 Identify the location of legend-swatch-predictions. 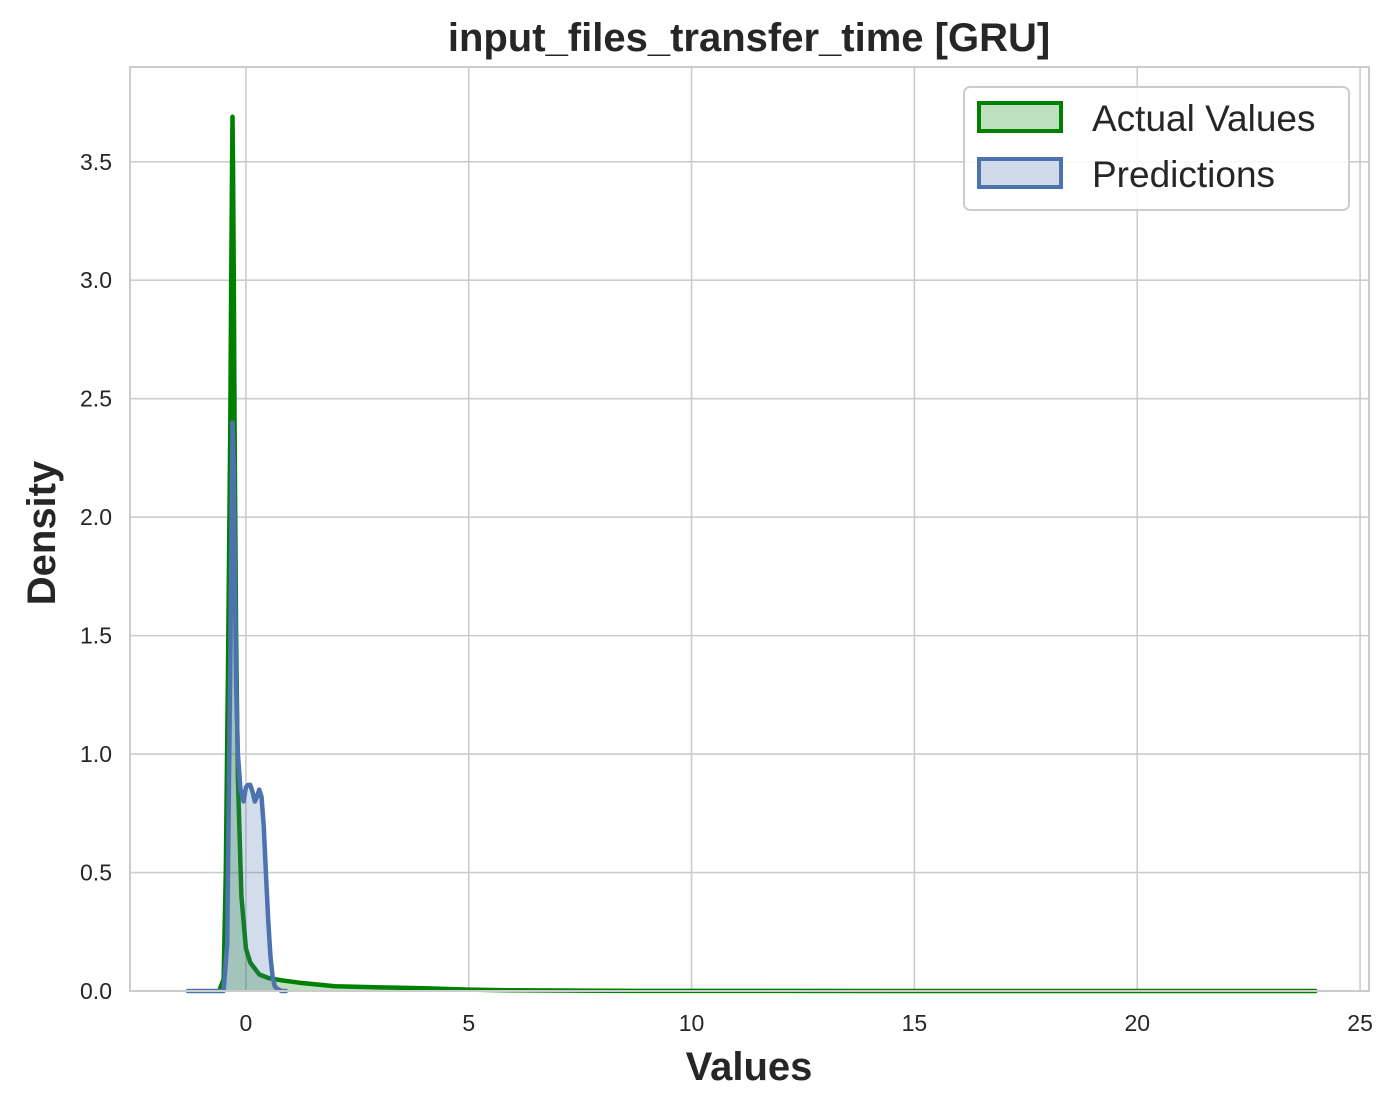
(1020, 173).